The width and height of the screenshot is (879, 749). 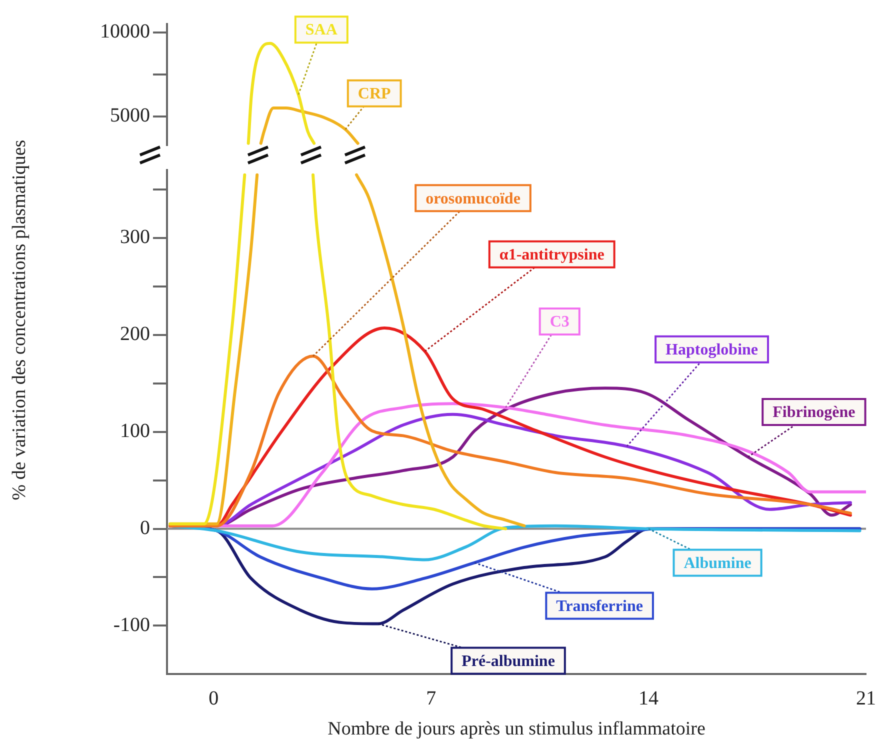 I want to click on y-tick-label: 300, so click(x=135, y=237).